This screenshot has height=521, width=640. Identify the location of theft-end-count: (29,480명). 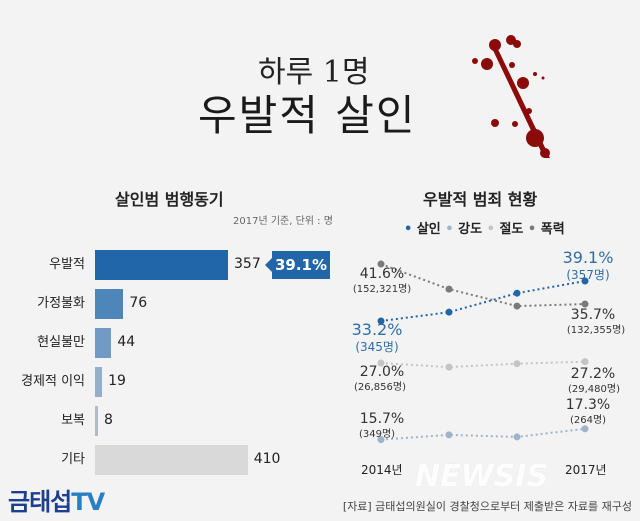
(594, 389).